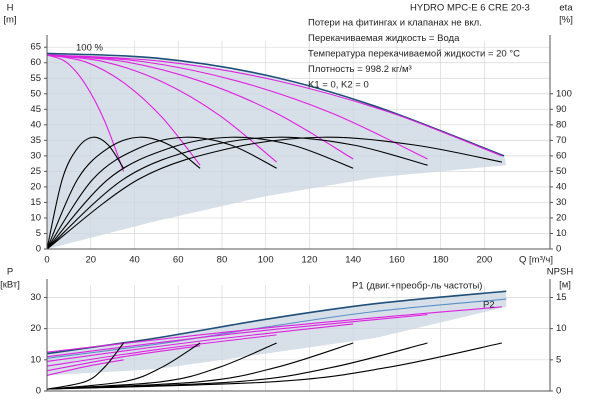  I want to click on axis-label: [м], so click(565, 285).